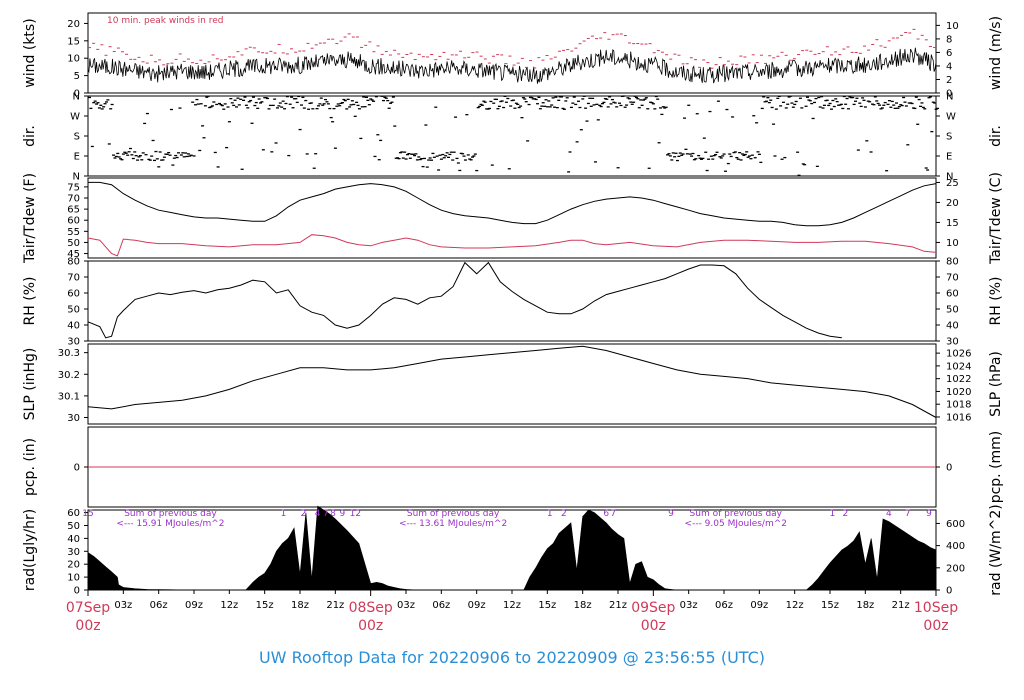 Image resolution: width=1024 pixels, height=700 pixels. What do you see at coordinates (77, 591) in the screenshot?
I see `rad-left-tick-label: 0` at bounding box center [77, 591].